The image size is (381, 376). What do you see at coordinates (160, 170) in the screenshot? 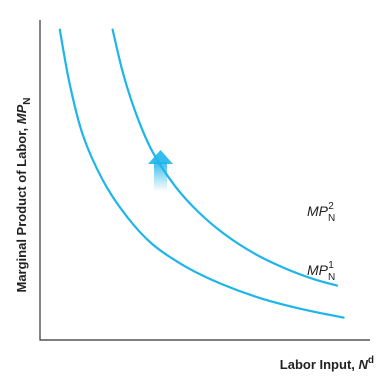
I see `shift-up-arrow` at bounding box center [160, 170].